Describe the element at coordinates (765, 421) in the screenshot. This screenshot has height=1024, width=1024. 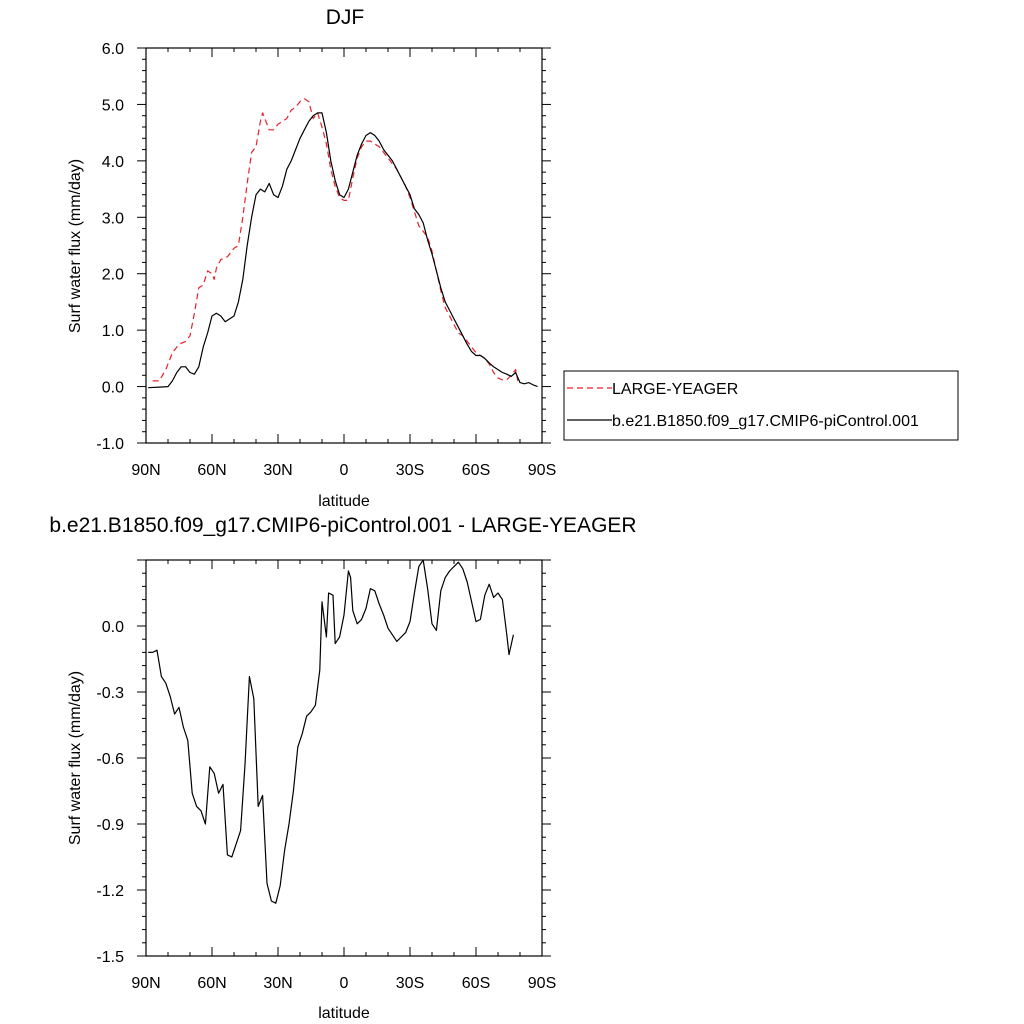
I see `legend-label-picontrol: b.e21.B1850.f09_g17.CMIP6-piControl.001` at that location.